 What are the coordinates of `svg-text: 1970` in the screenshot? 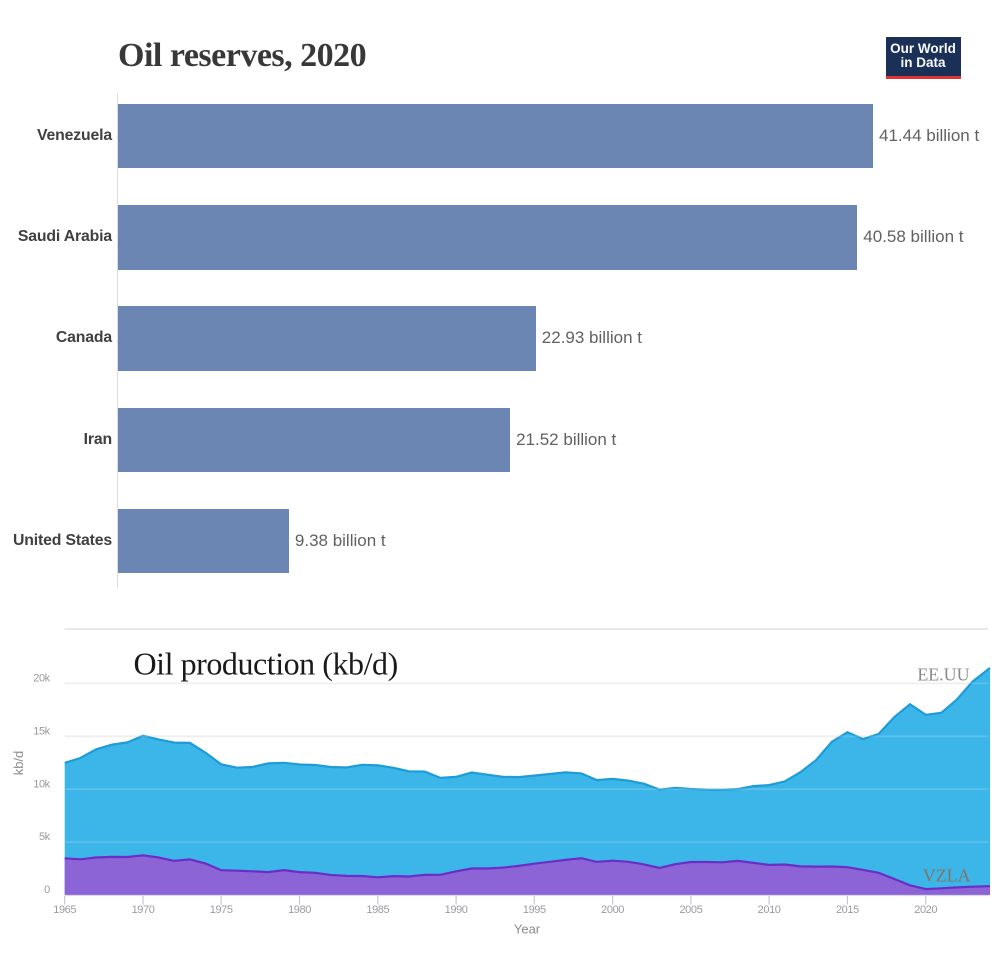 It's located at (143, 910).